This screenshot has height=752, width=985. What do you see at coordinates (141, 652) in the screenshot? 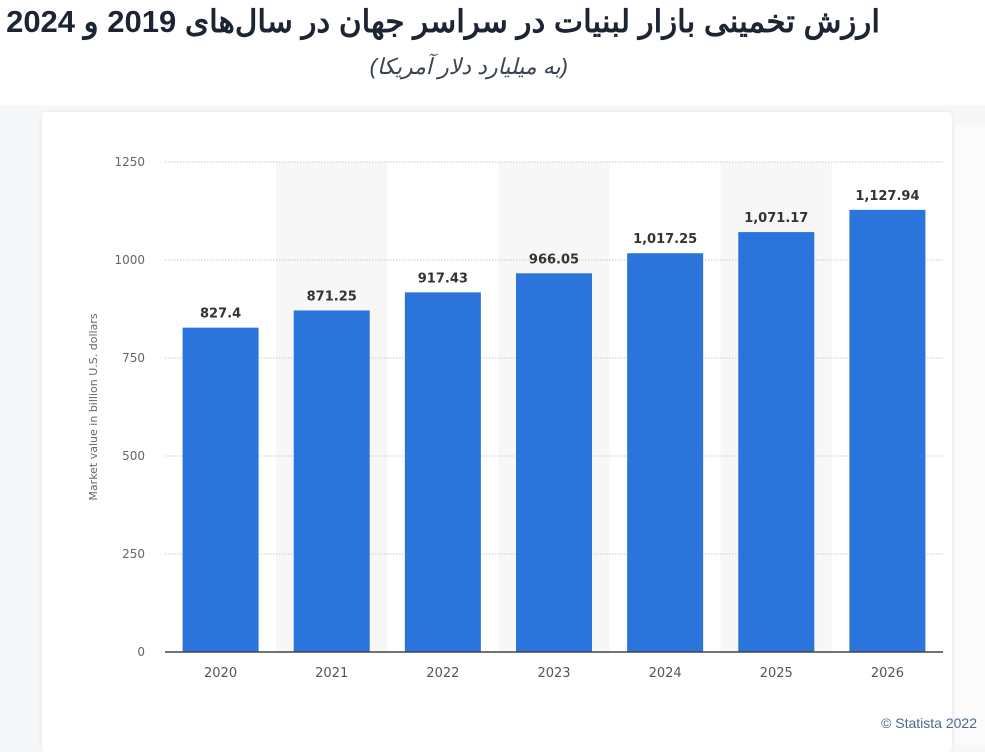
I see `y-tick-label: 0` at bounding box center [141, 652].